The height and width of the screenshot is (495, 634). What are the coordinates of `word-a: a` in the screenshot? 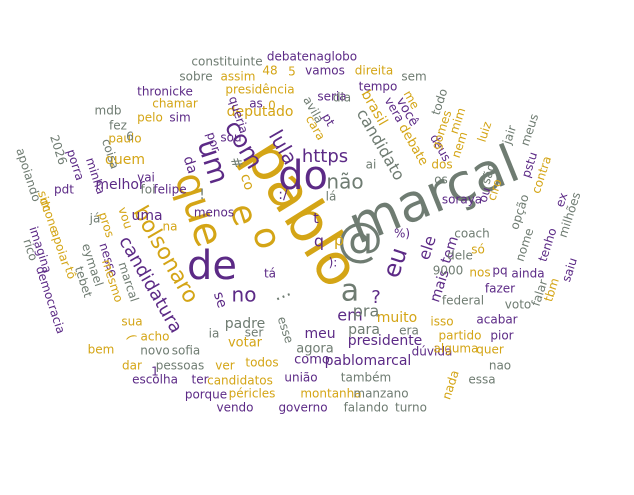 It's located at (350, 291).